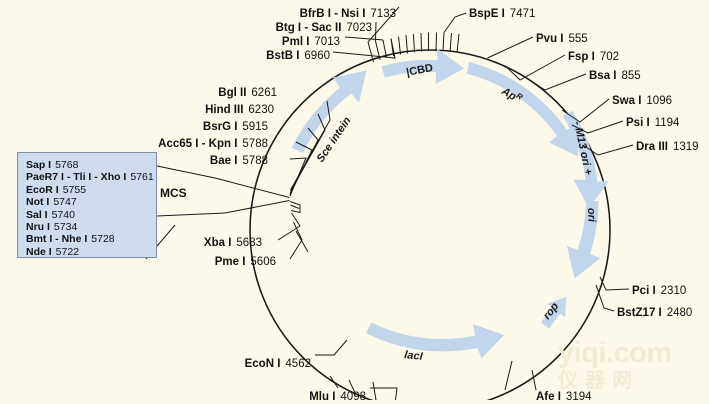 This screenshot has height=404, width=709. Describe the element at coordinates (585, 159) in the screenshot. I see `feature-arc-m13-ori` at that location.